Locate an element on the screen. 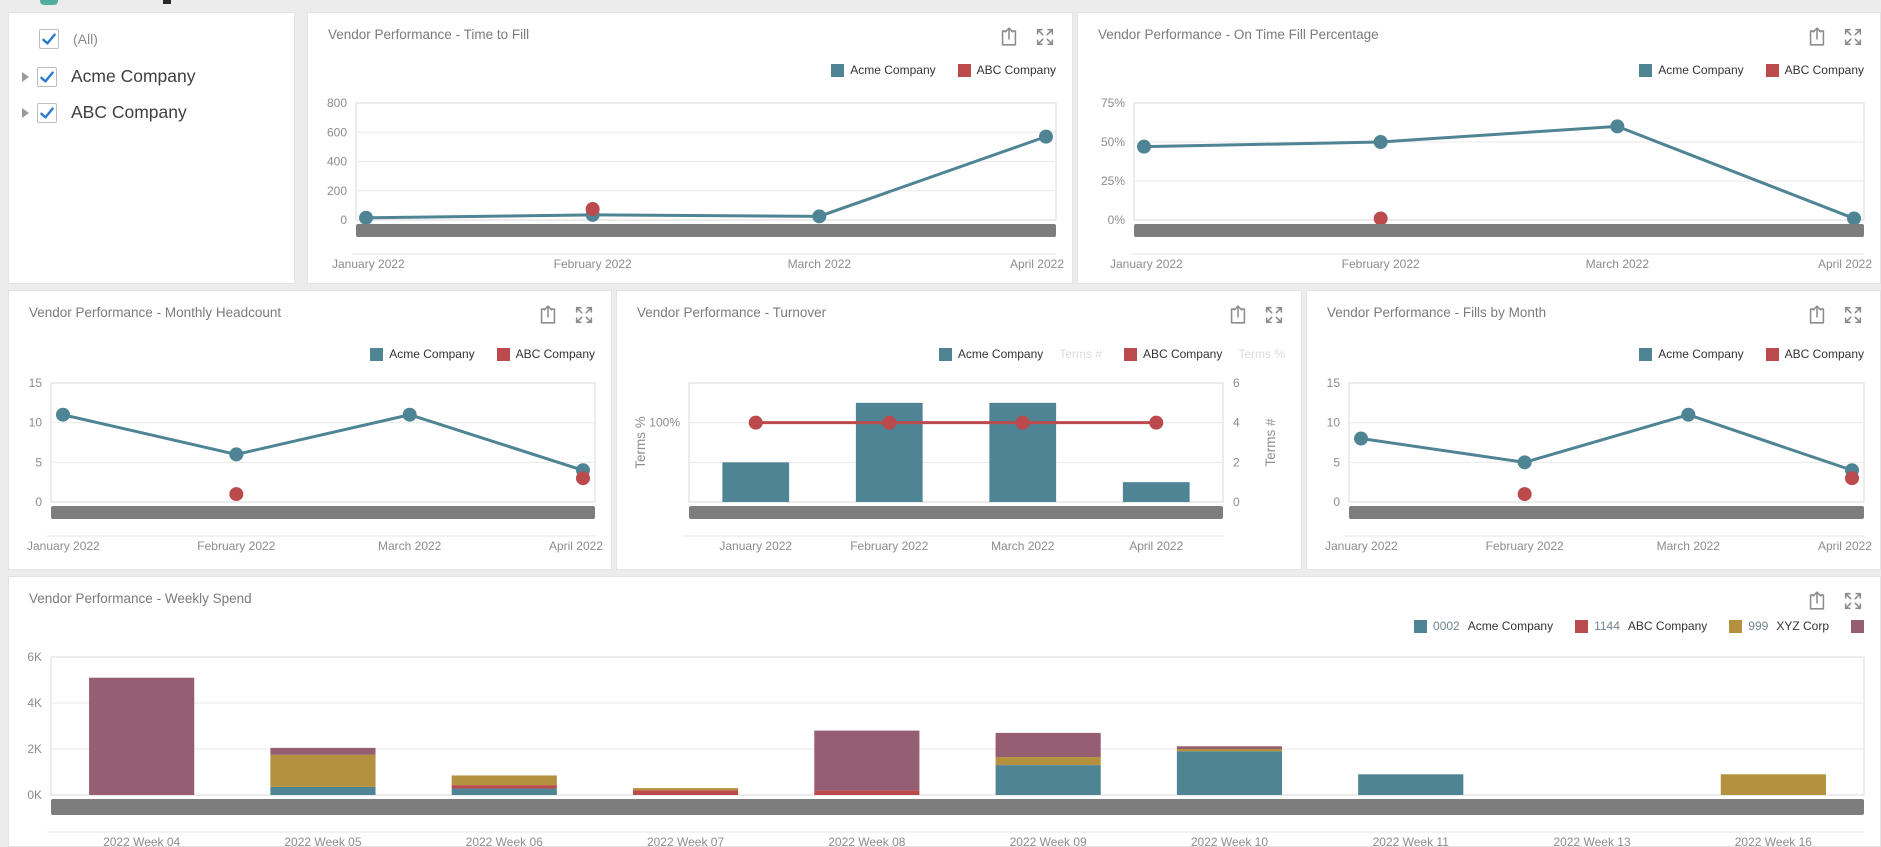 This screenshot has width=1881, height=847. legend-suffix: Terms % is located at coordinates (1261, 354).